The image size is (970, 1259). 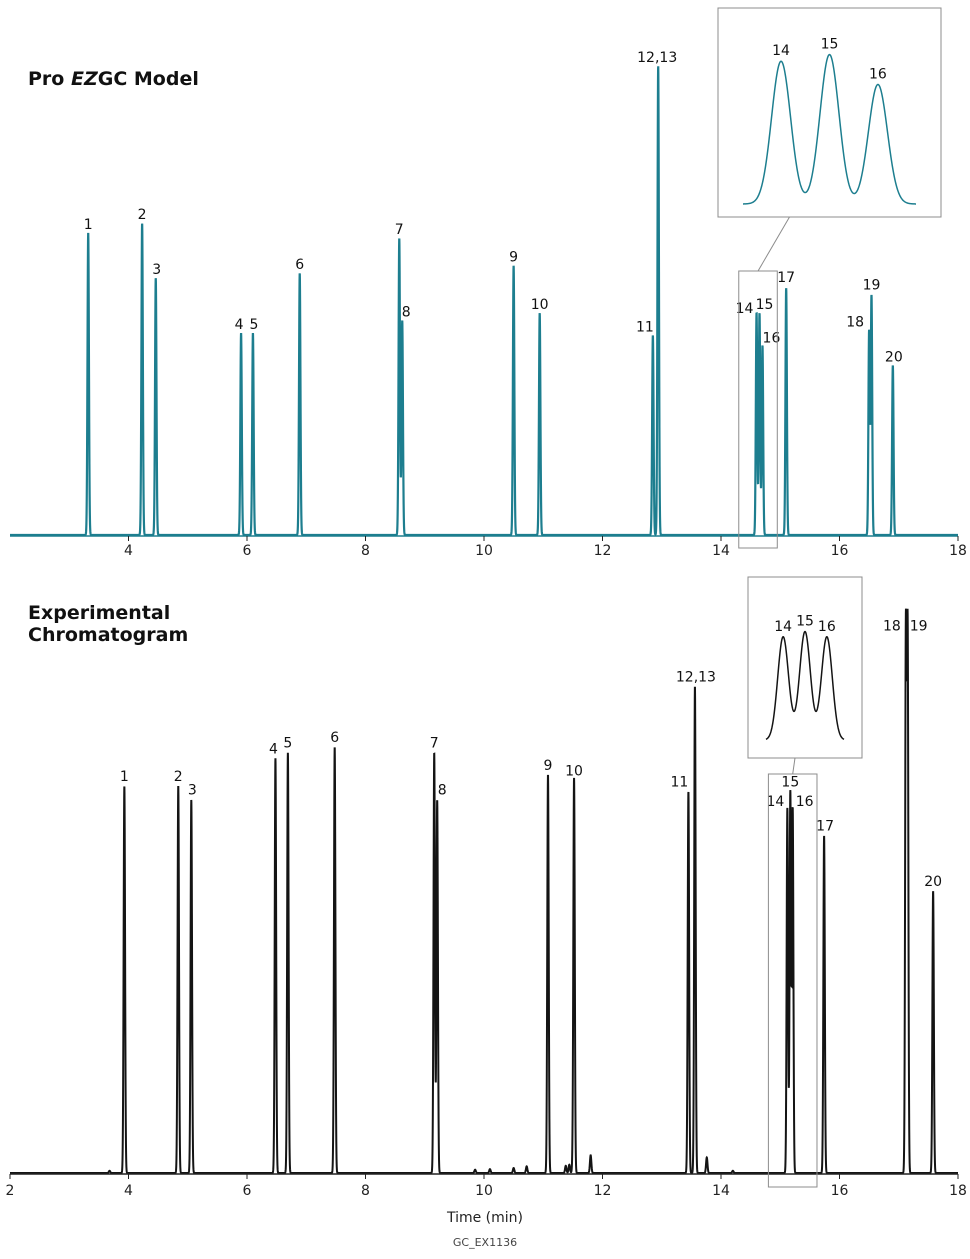 I want to click on model-chart-title: Pro EZGC Model, so click(x=113, y=79).